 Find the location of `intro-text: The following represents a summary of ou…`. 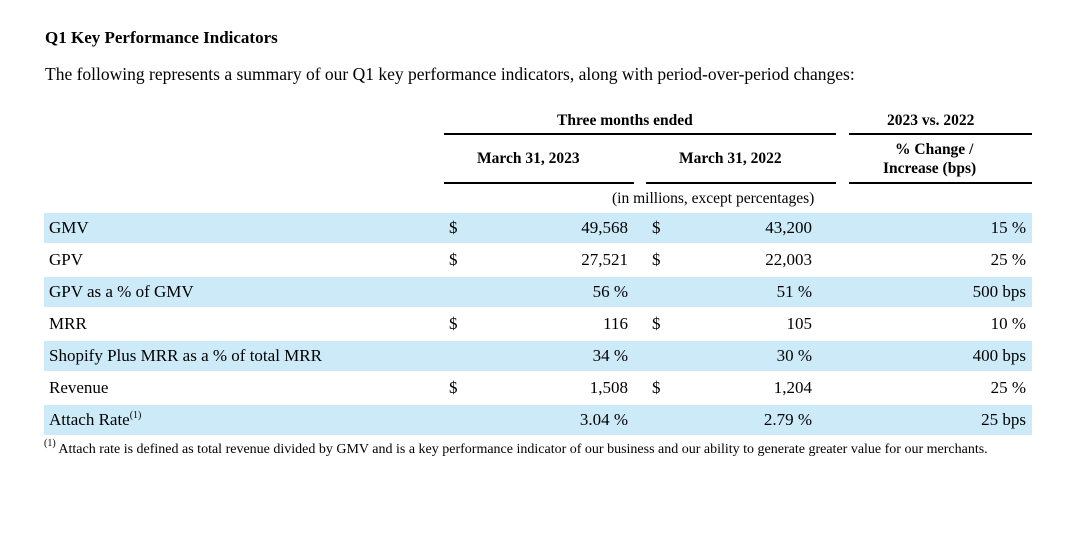

intro-text: The following represents a summary of ou… is located at coordinates (450, 74).